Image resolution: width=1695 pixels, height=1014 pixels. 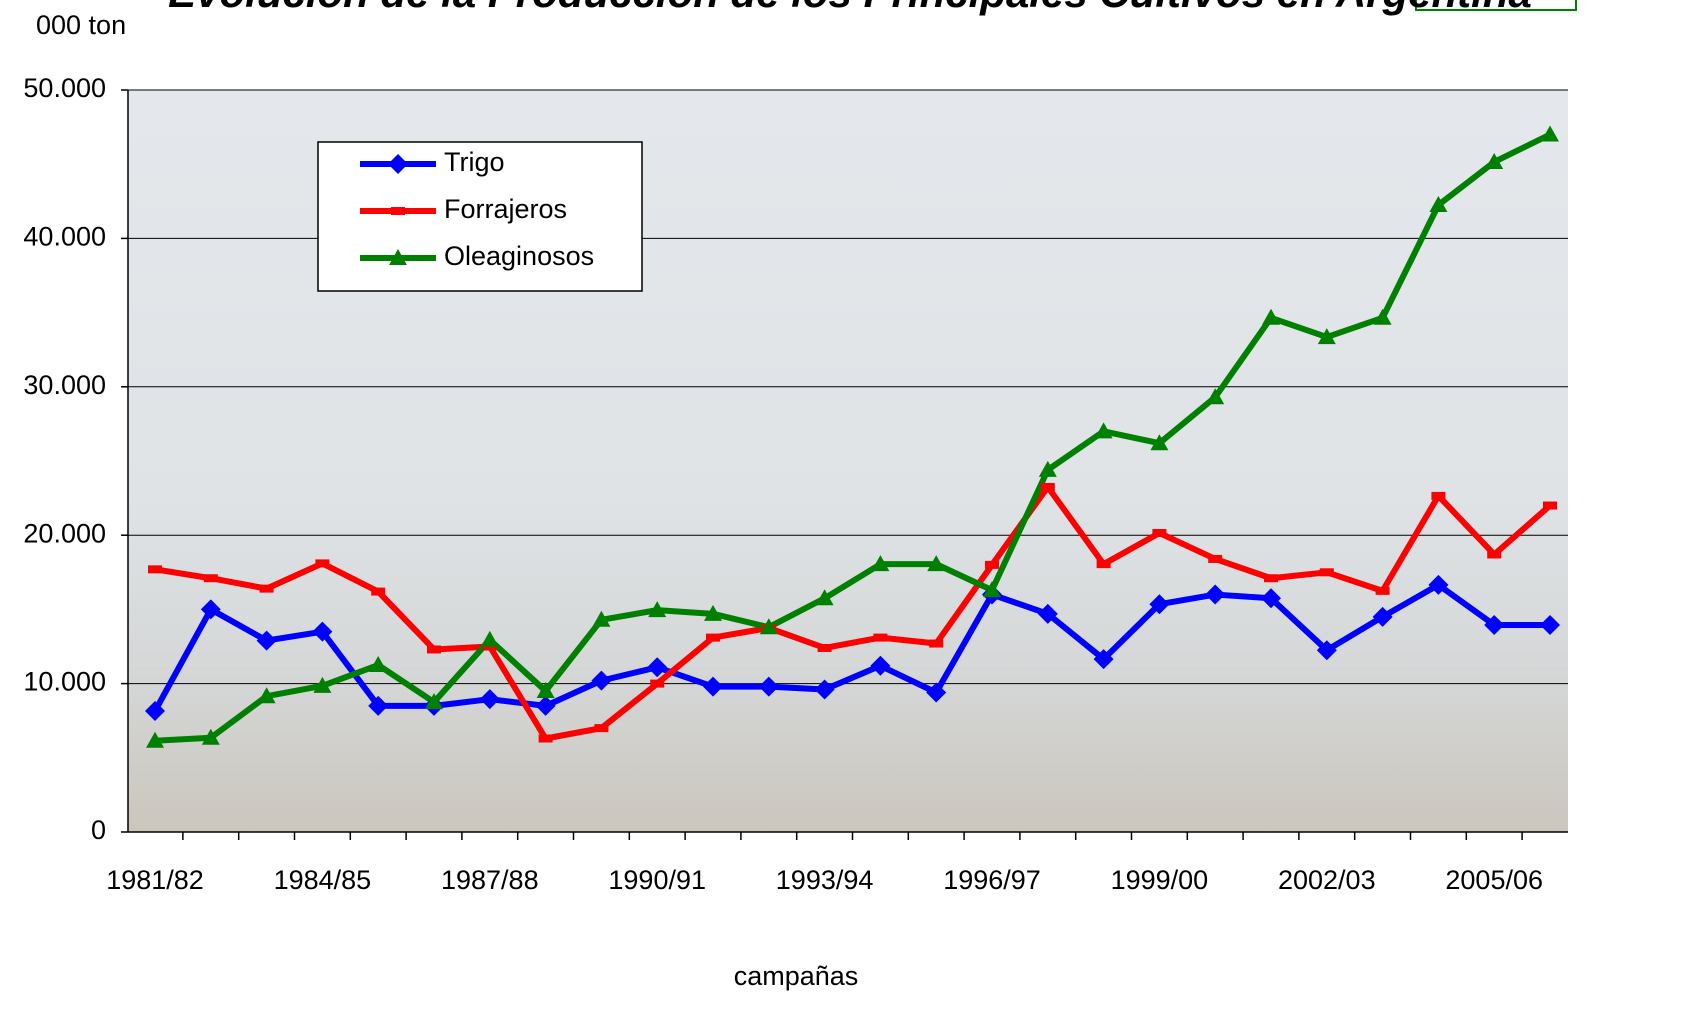 What do you see at coordinates (796, 976) in the screenshot?
I see `x-axis-label: campañas` at bounding box center [796, 976].